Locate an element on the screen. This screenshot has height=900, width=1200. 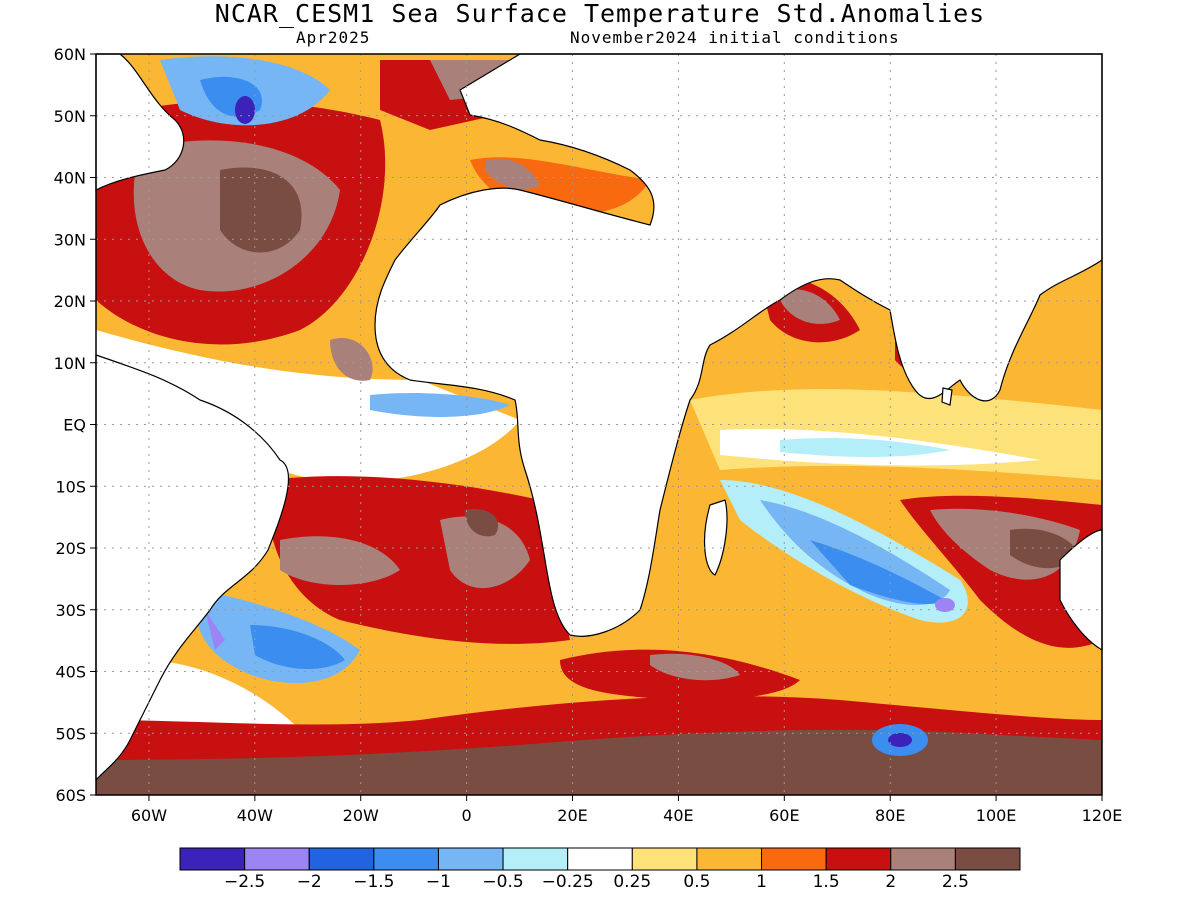
colorbar-label: −0.5 is located at coordinates (503, 882).